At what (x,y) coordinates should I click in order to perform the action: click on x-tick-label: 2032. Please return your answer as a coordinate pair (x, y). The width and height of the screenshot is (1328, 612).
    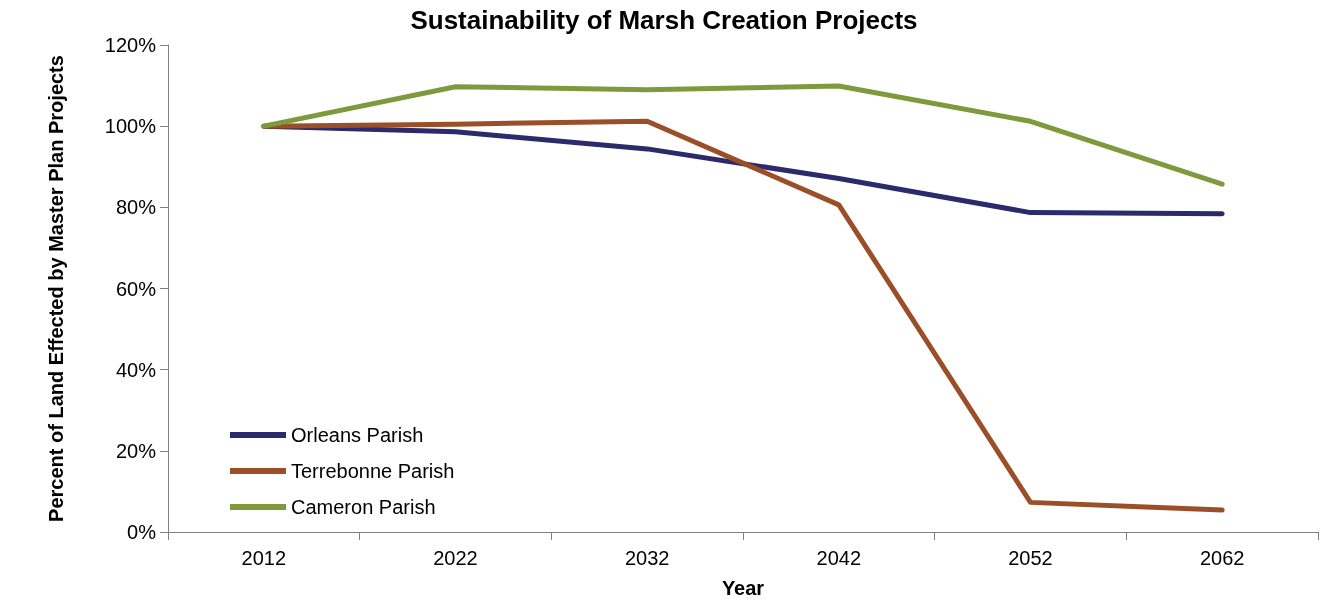
    Looking at the image, I should click on (647, 558).